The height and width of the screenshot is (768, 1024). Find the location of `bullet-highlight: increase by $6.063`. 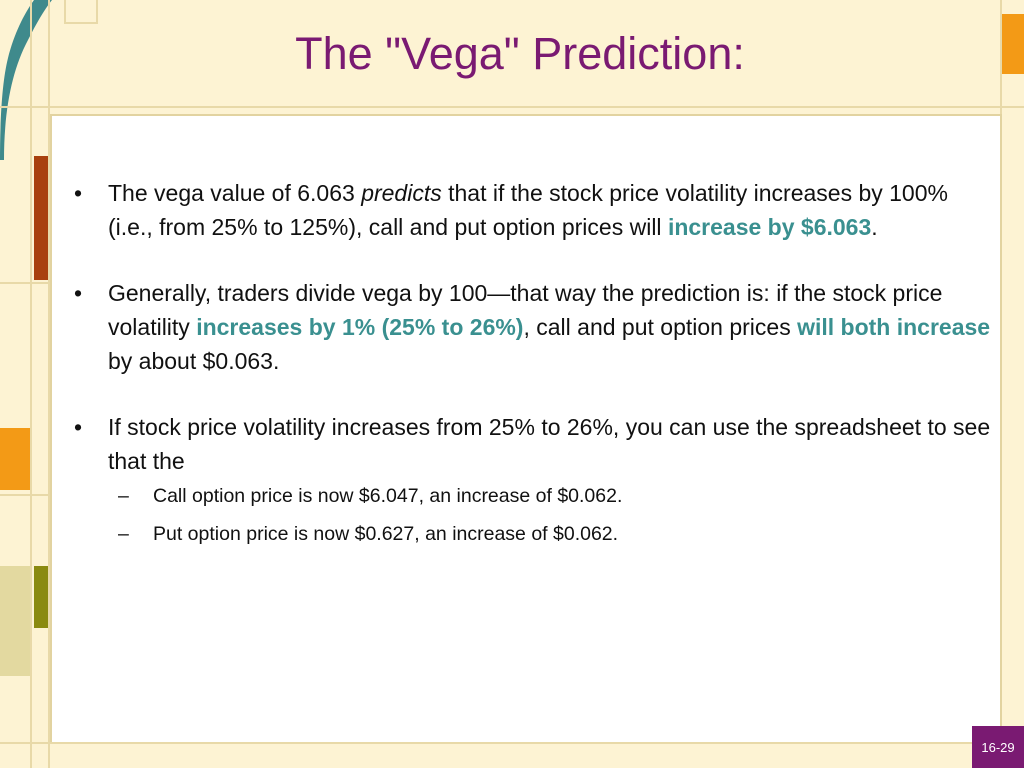

bullet-highlight: increase by $6.063 is located at coordinates (769, 227).